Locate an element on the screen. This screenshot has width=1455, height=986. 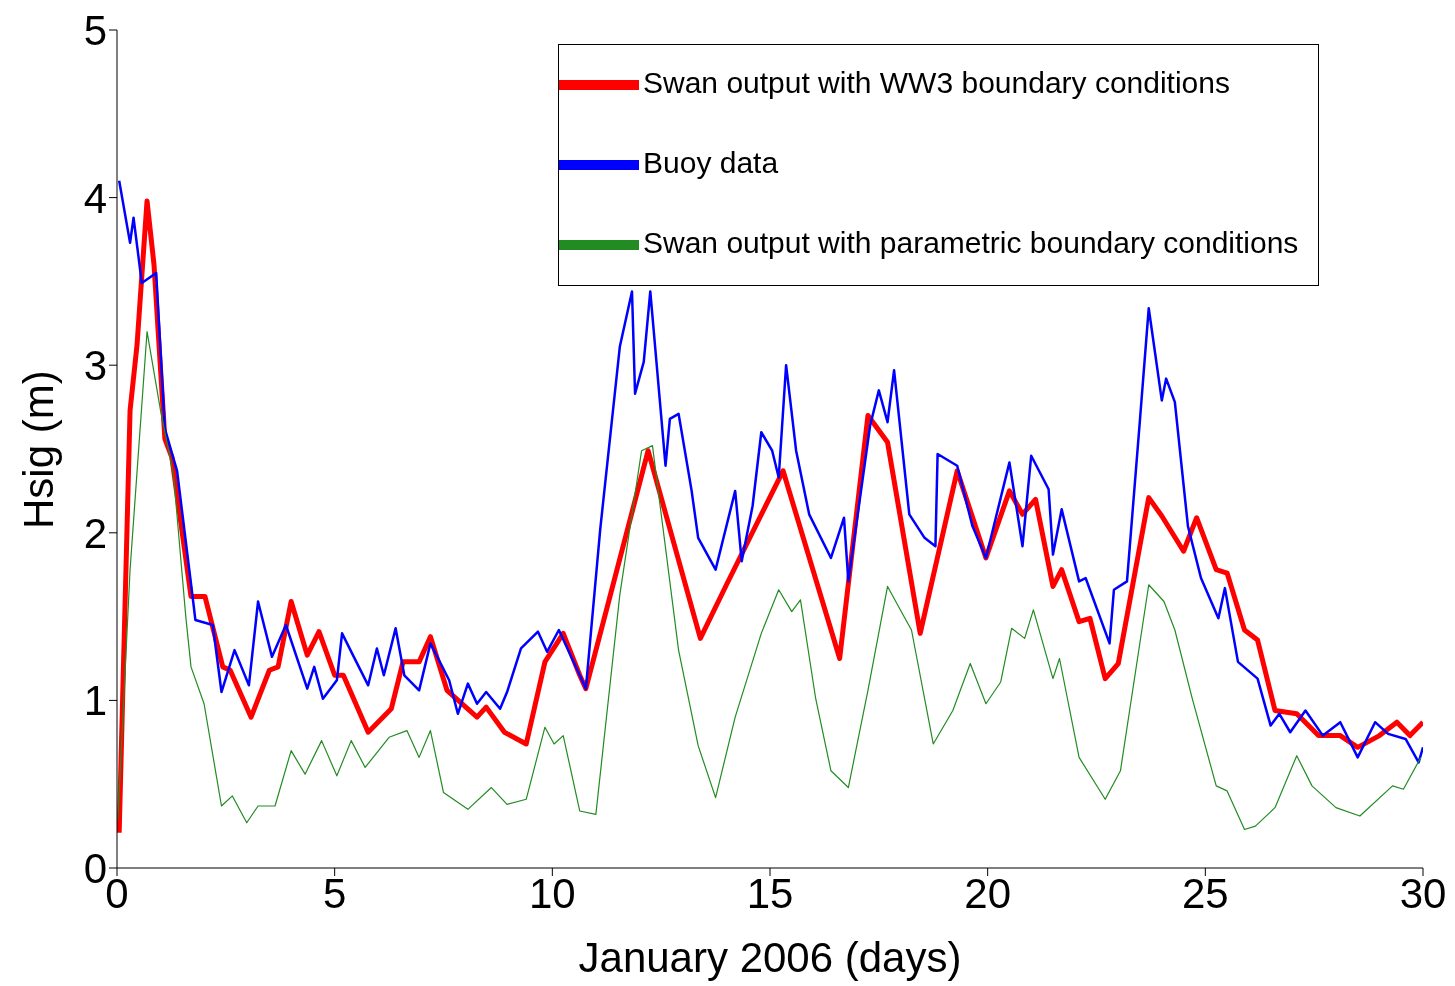
y-tick-label: 3 is located at coordinates (95, 366).